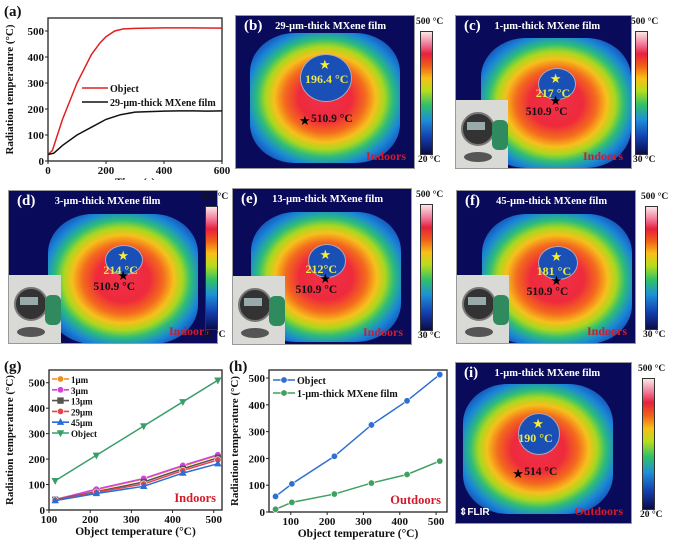 The width and height of the screenshot is (676, 545). I want to click on x-axis-label: Time (s), so click(135, 178).